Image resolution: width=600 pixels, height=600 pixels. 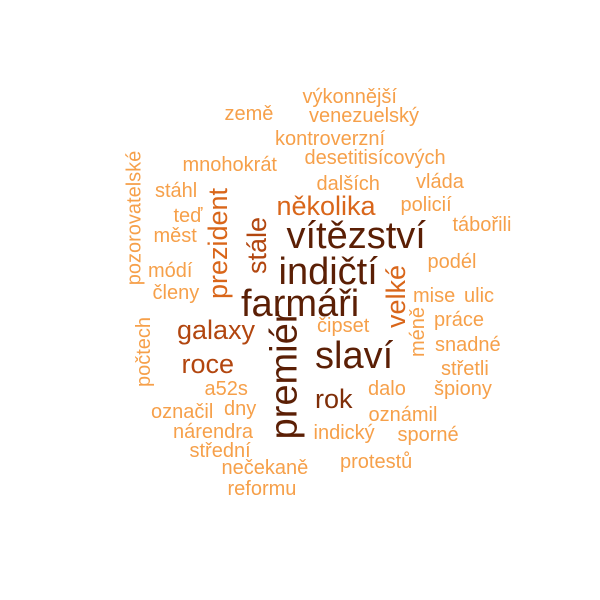 What do you see at coordinates (350, 97) in the screenshot?
I see `word-0: výkonnější` at bounding box center [350, 97].